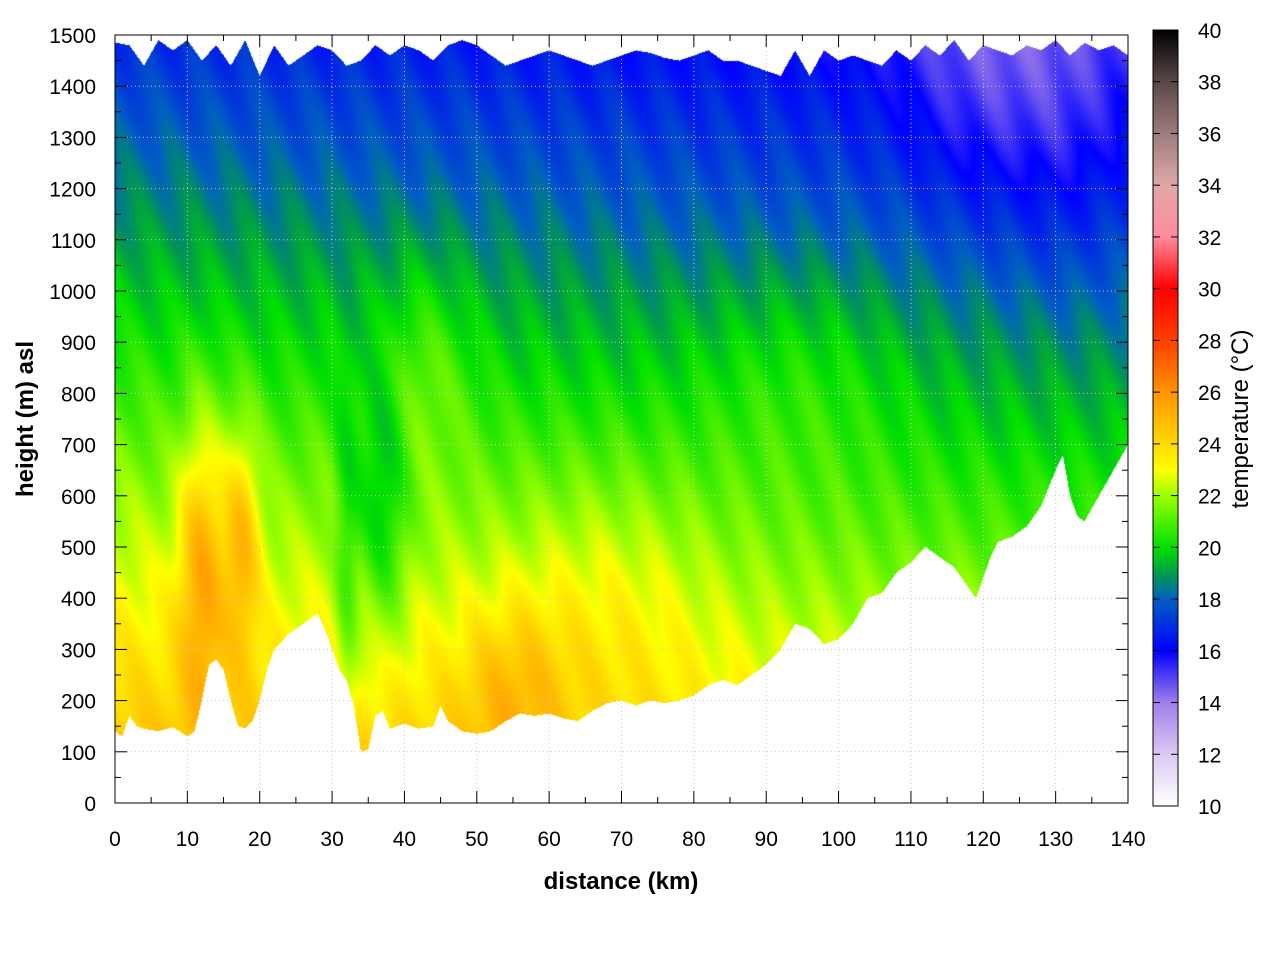 The width and height of the screenshot is (1280, 960). Describe the element at coordinates (115, 839) in the screenshot. I see `x-tick-label: 0` at that location.